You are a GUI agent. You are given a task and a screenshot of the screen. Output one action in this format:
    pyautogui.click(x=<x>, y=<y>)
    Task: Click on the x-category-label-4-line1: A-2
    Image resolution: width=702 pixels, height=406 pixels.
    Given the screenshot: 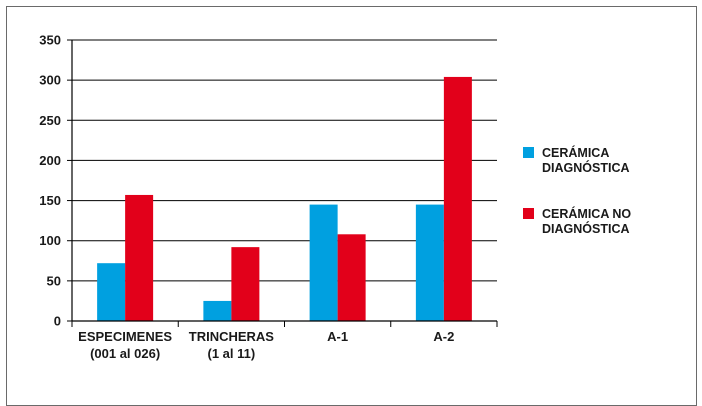 What is the action you would take?
    pyautogui.click(x=443, y=336)
    